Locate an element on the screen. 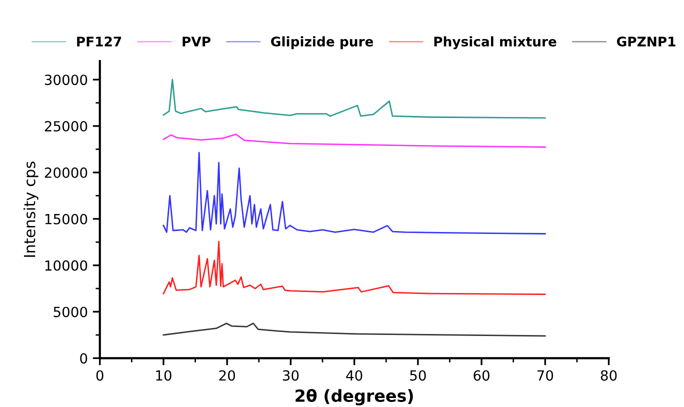  x-axis-title: 2θ (degrees) is located at coordinates (354, 397).